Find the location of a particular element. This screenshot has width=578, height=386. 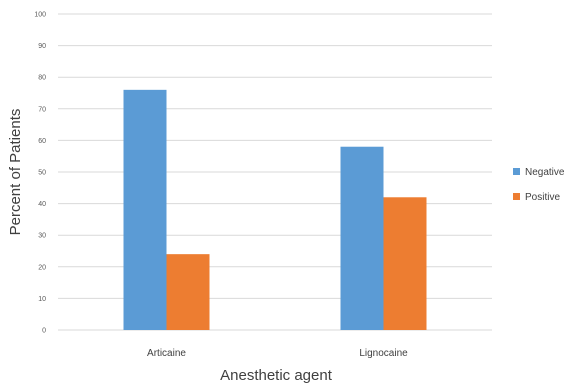

y-tick-label: 60 is located at coordinates (42, 141).